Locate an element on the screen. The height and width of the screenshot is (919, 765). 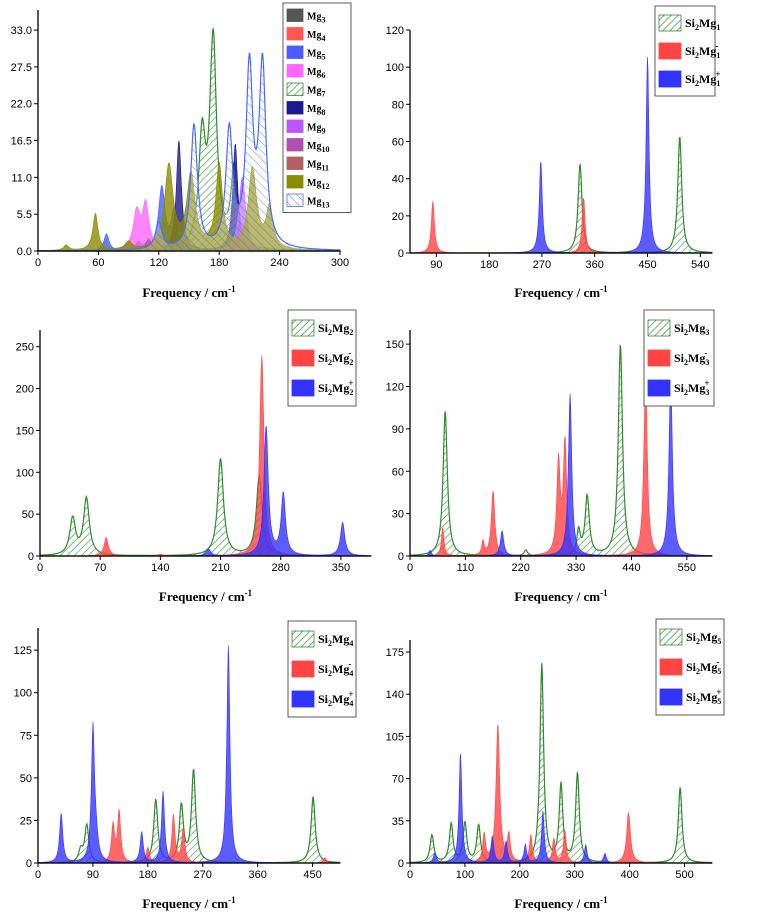
y-tick-label: 105 is located at coordinates (395, 737).